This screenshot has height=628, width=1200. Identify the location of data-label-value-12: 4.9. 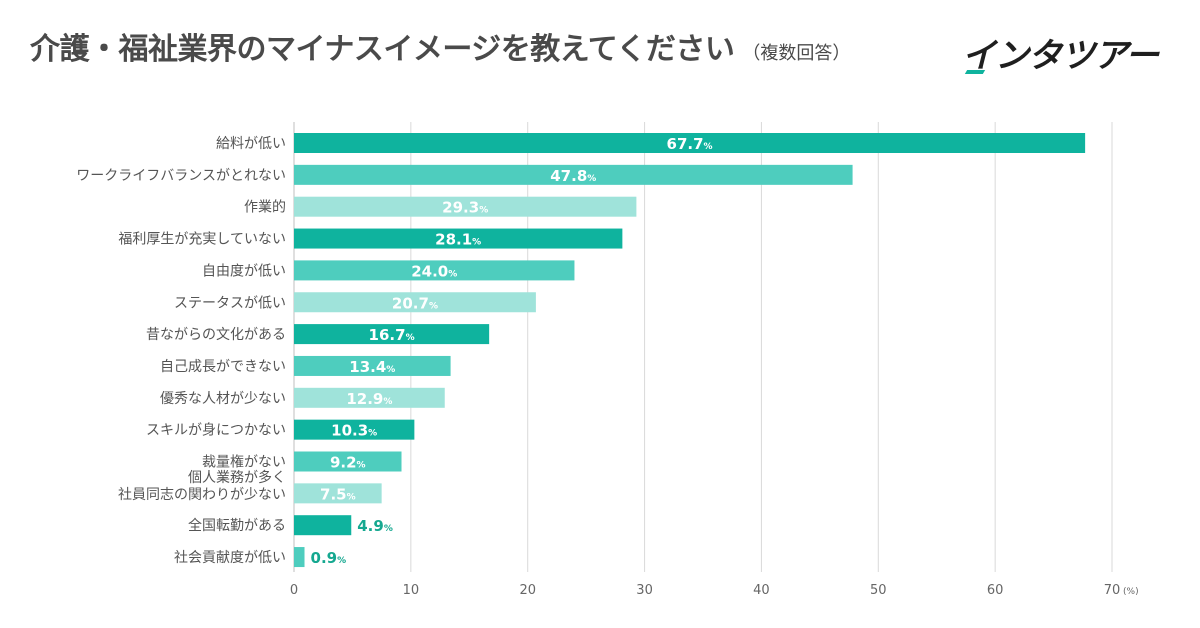
(370, 526).